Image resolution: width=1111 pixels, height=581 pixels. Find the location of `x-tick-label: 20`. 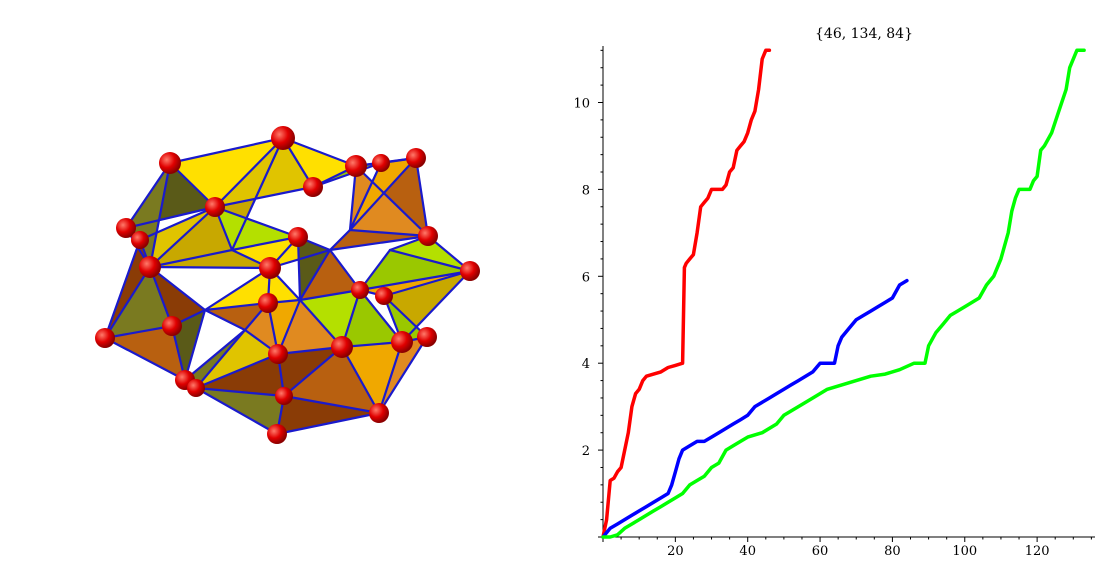

x-tick-label: 20 is located at coordinates (675, 551).